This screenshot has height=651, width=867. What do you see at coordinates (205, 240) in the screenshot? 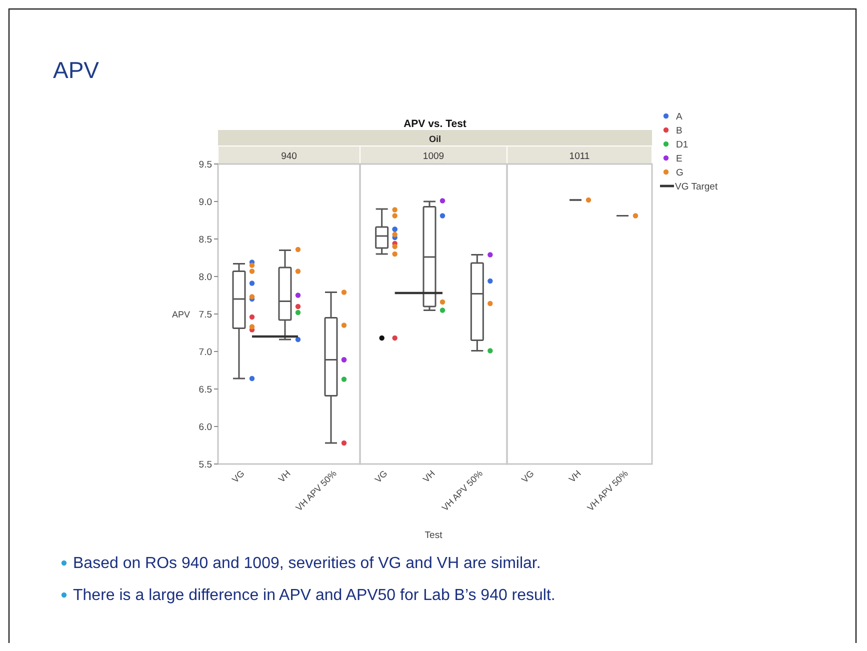
I see `y-tick-label: 8.5` at bounding box center [205, 240].